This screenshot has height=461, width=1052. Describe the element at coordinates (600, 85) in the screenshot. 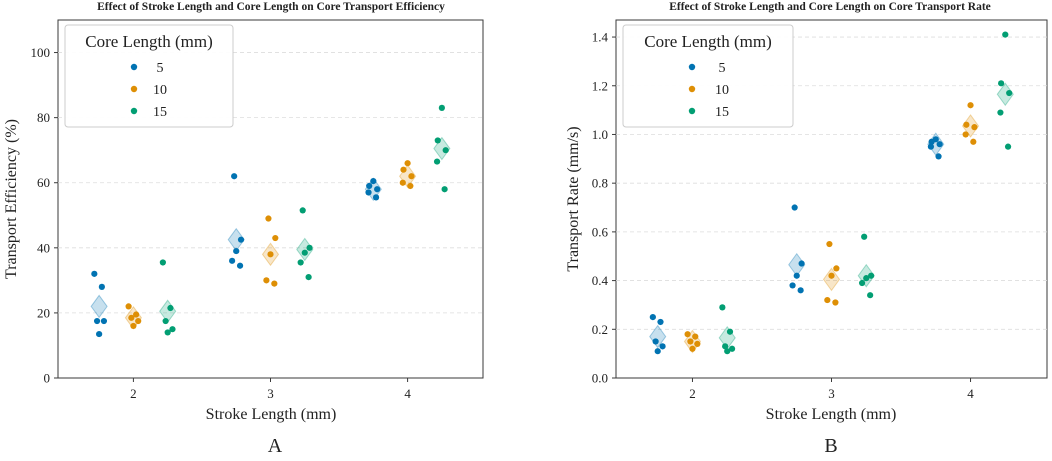

I see `y-tick-label: 1.2` at that location.